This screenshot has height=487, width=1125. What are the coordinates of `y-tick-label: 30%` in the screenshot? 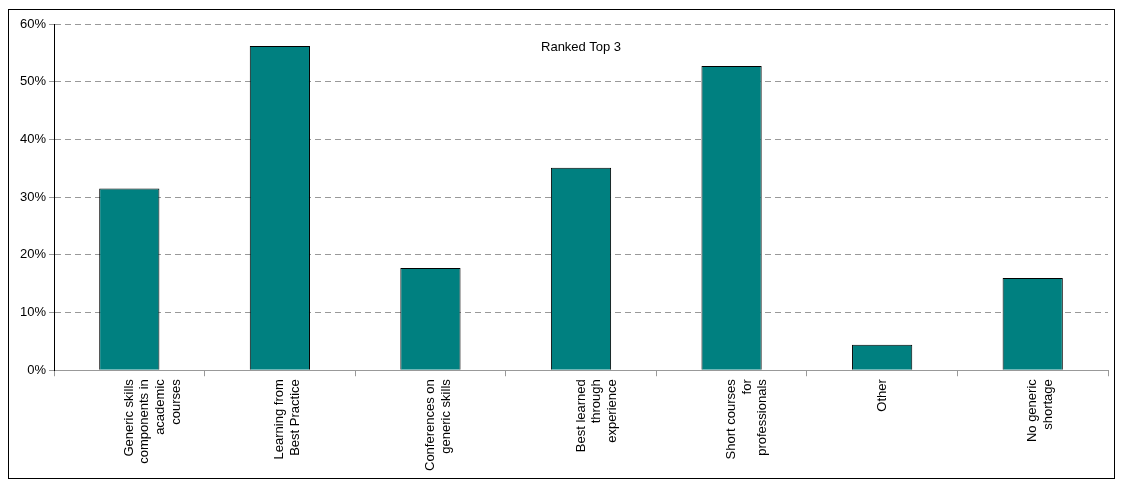 It's located at (33, 196).